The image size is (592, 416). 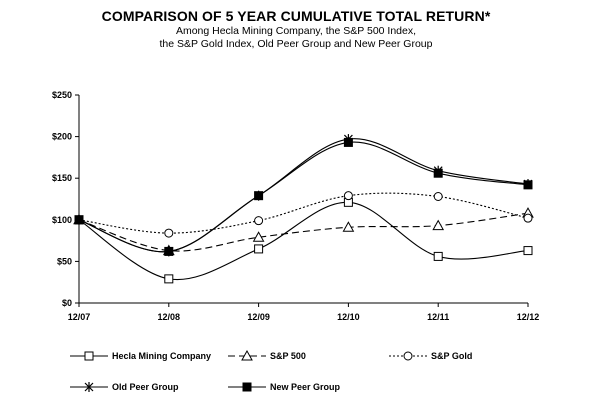 What do you see at coordinates (288, 356) in the screenshot?
I see `legend-label: S&P 500` at bounding box center [288, 356].